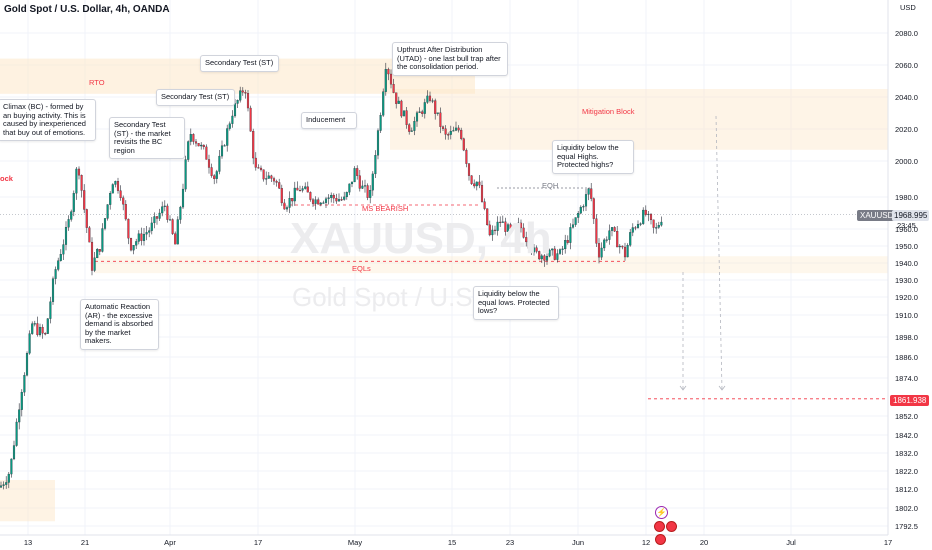  Describe the element at coordinates (239, 63) in the screenshot. I see `annotation-secondary-test-3: Secondary Test (ST)` at that location.